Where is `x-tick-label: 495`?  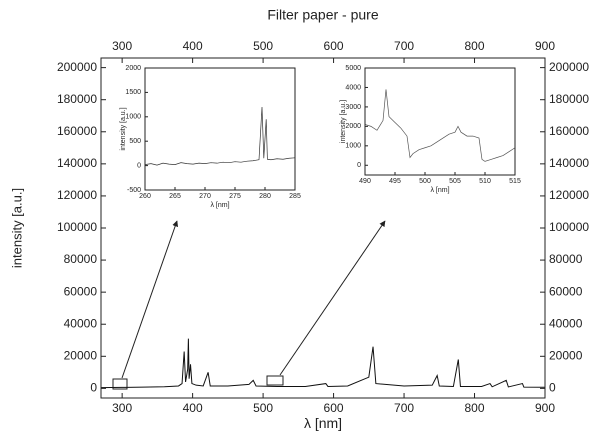 x-tick-label: 495 is located at coordinates (395, 181).